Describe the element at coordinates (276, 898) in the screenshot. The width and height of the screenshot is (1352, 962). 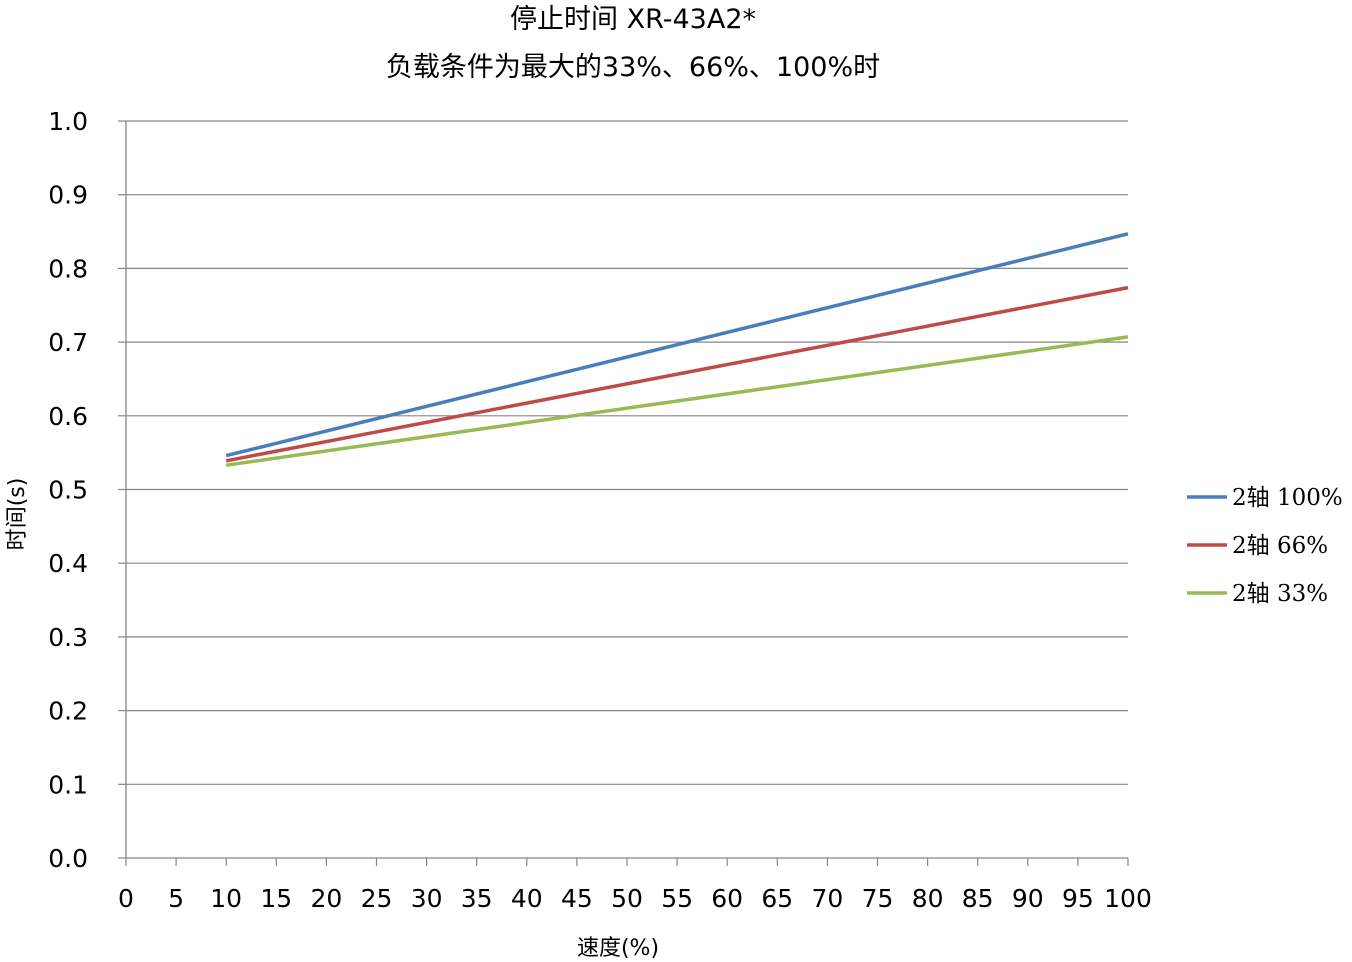
I see `x-tick-label: 15` at that location.